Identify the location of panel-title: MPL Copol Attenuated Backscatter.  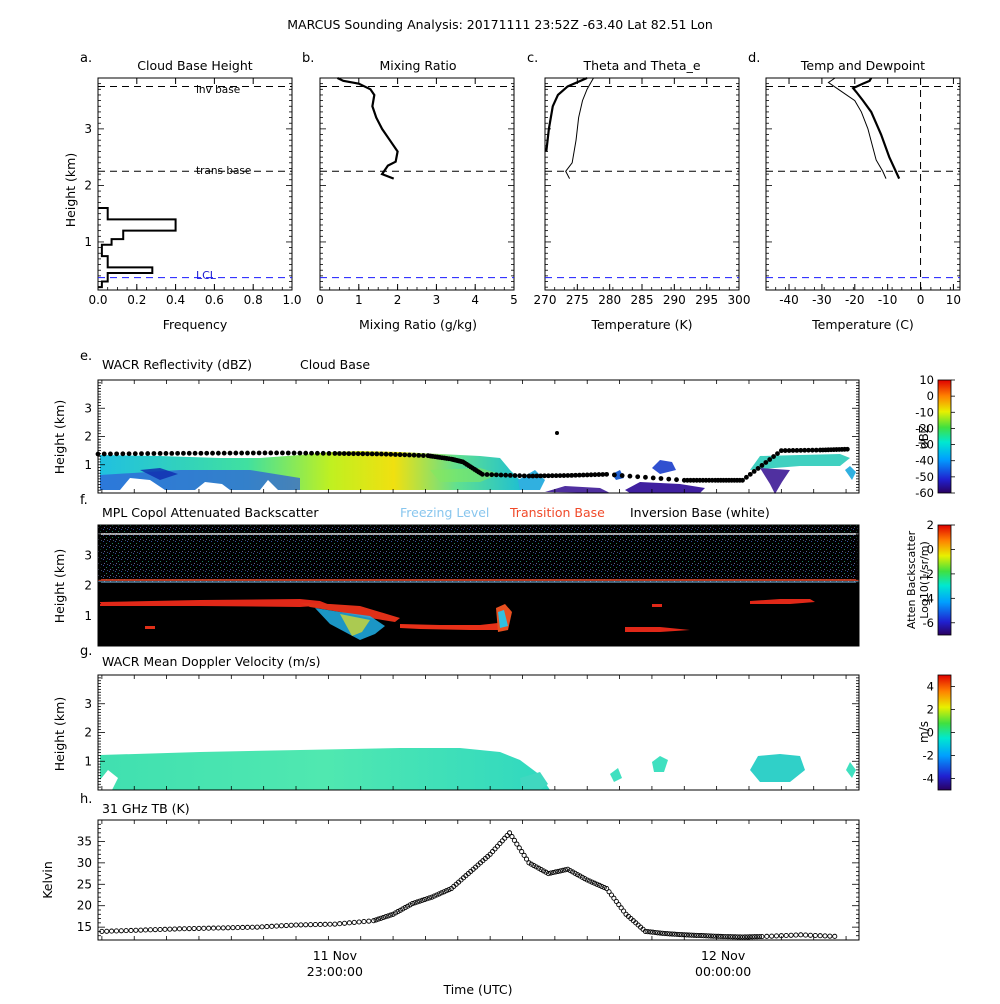
(210, 512).